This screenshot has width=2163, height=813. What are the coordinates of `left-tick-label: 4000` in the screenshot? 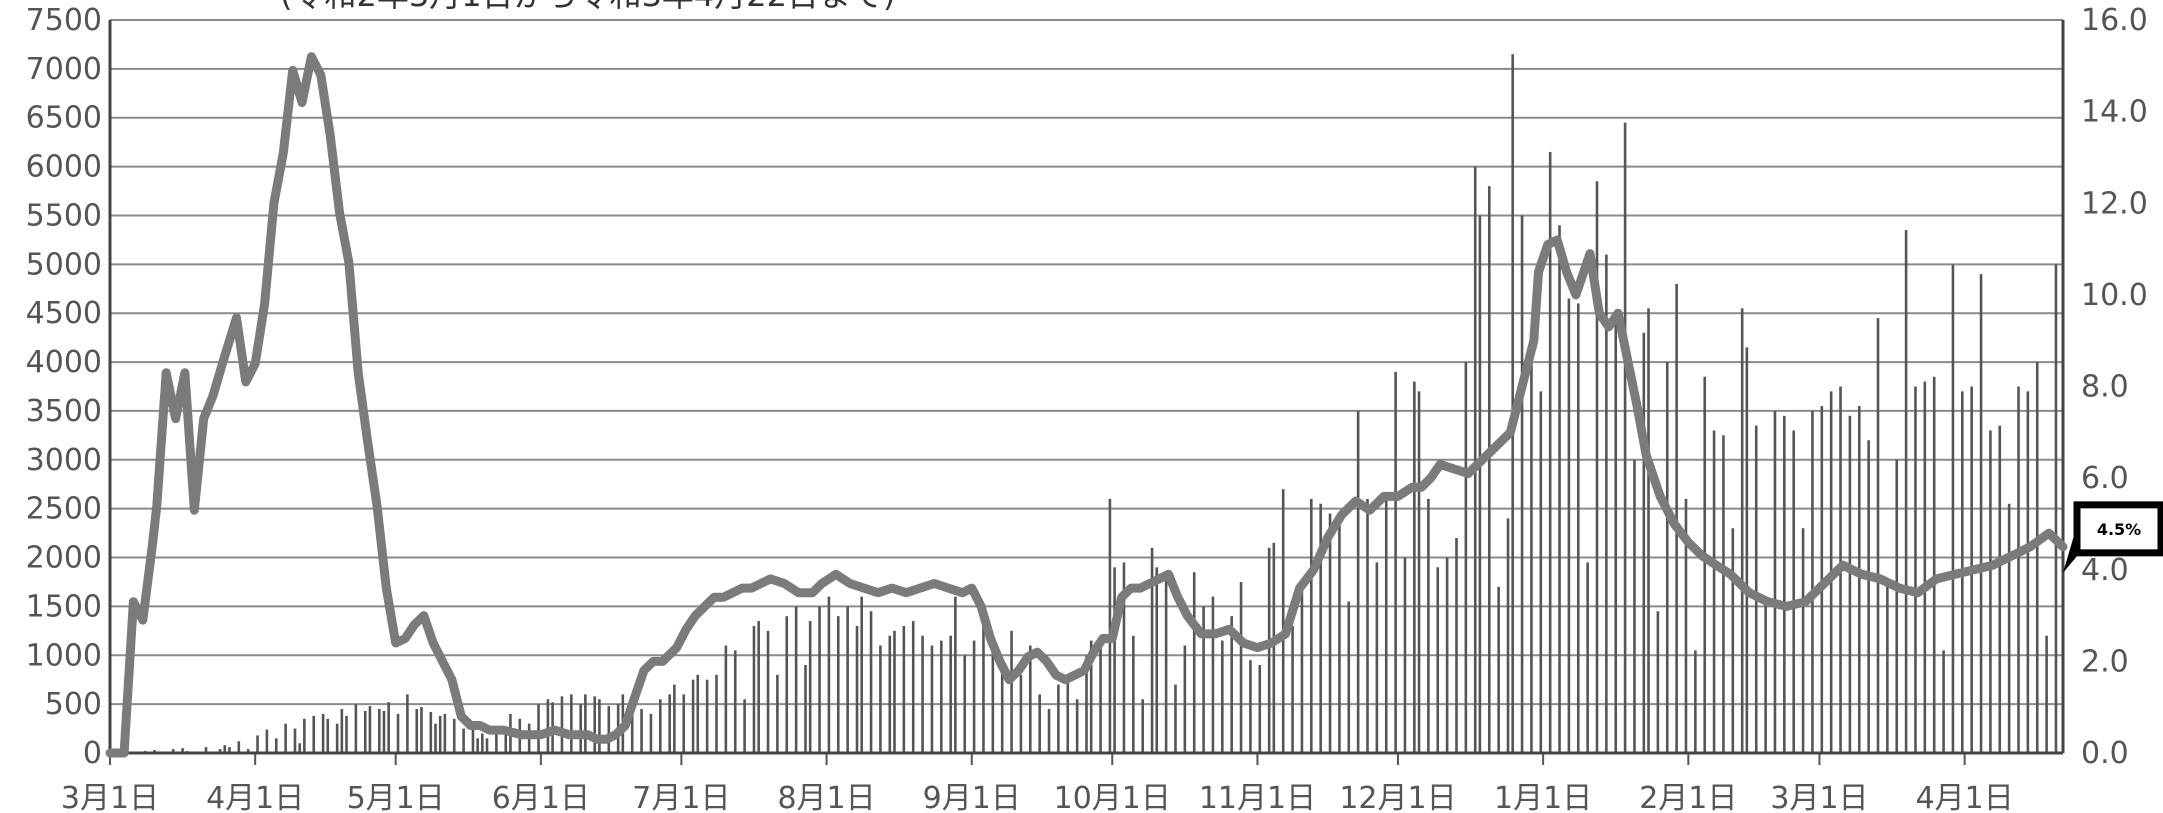 It's located at (64, 362).